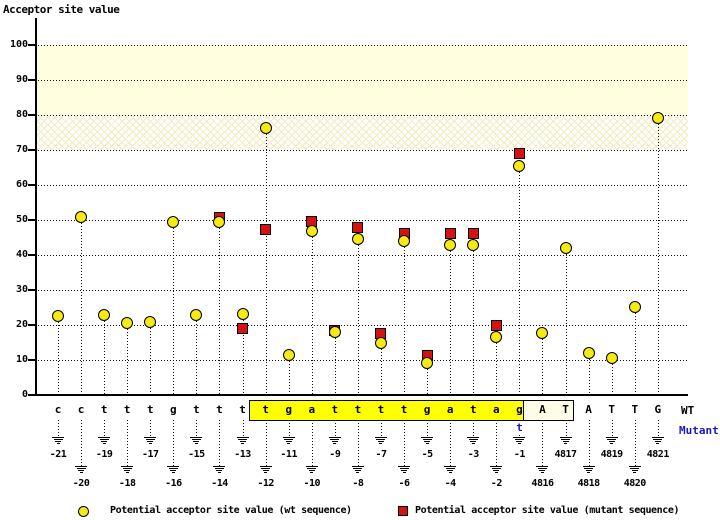 The width and height of the screenshot is (720, 520). I want to click on y-axis-tick-label: 90, so click(21, 79).